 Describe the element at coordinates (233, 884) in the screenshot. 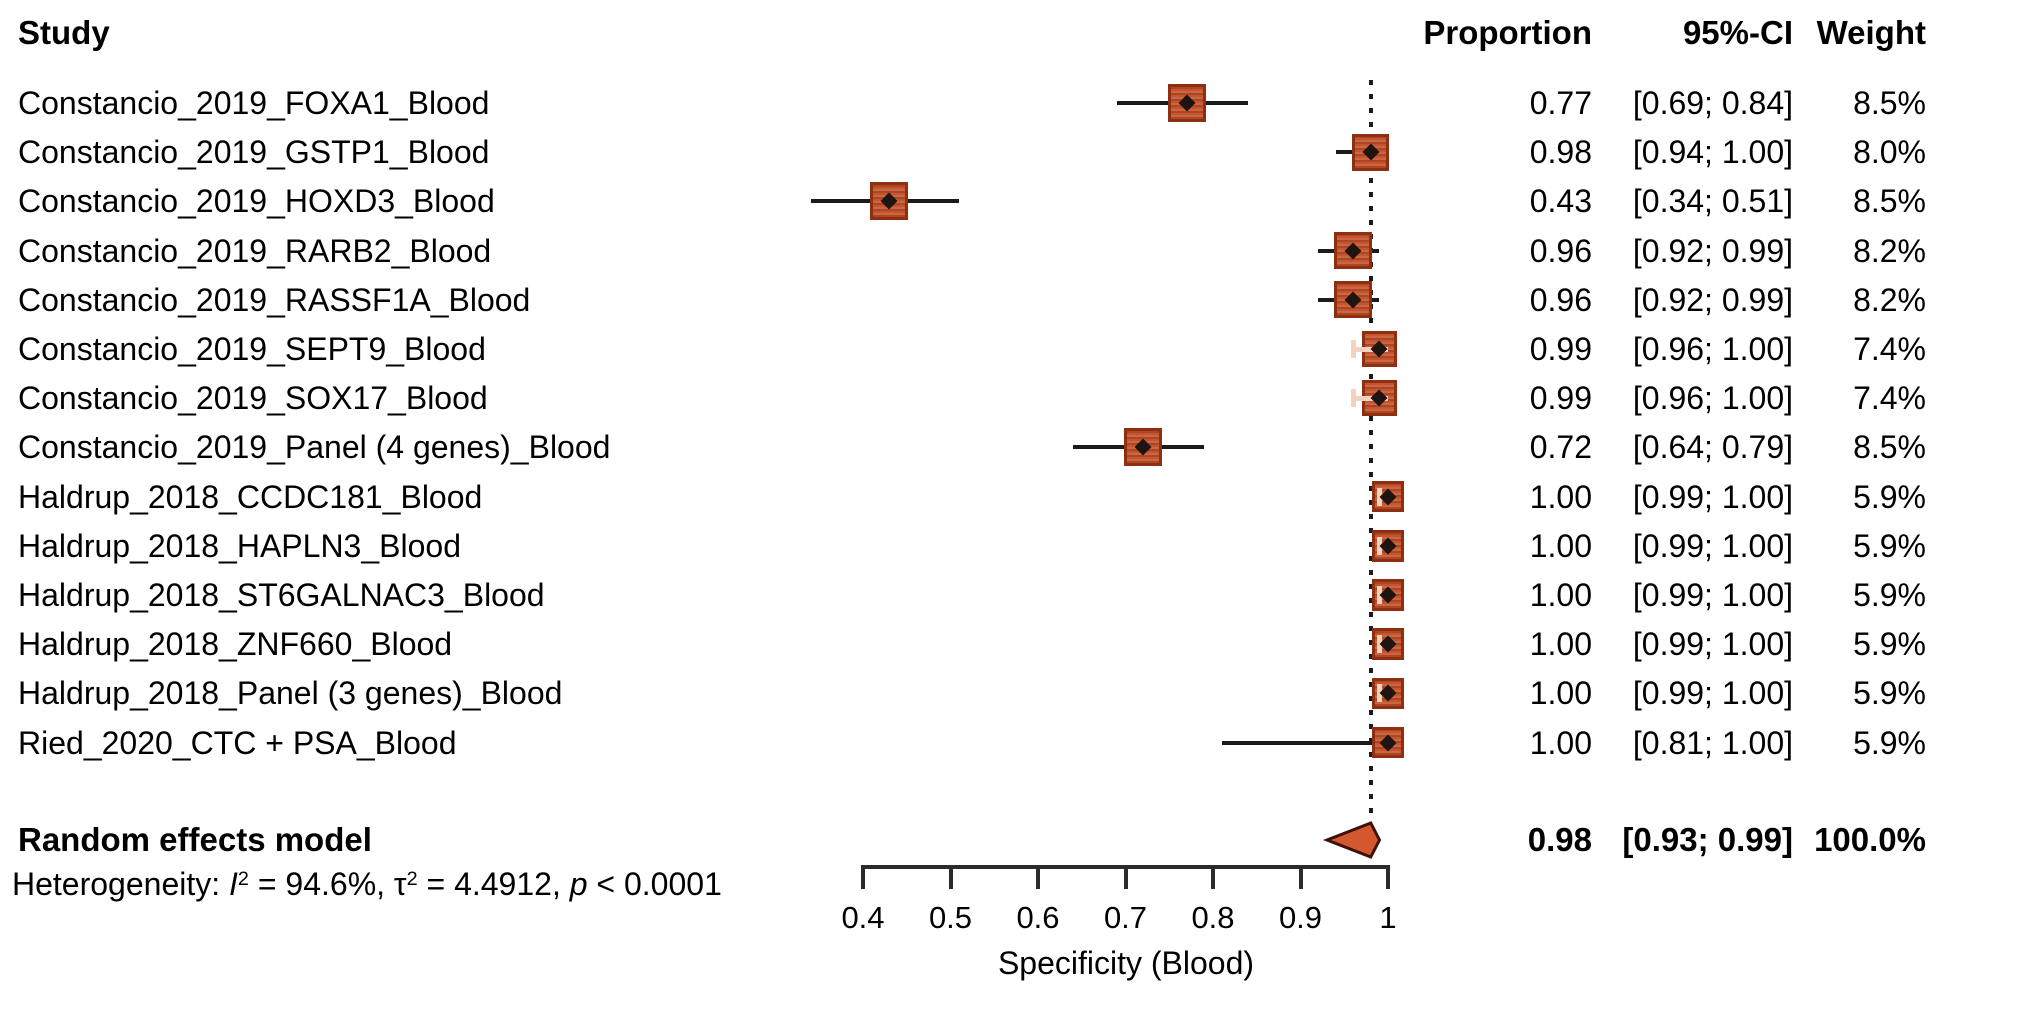

I see `i-squared-symbol: I` at that location.